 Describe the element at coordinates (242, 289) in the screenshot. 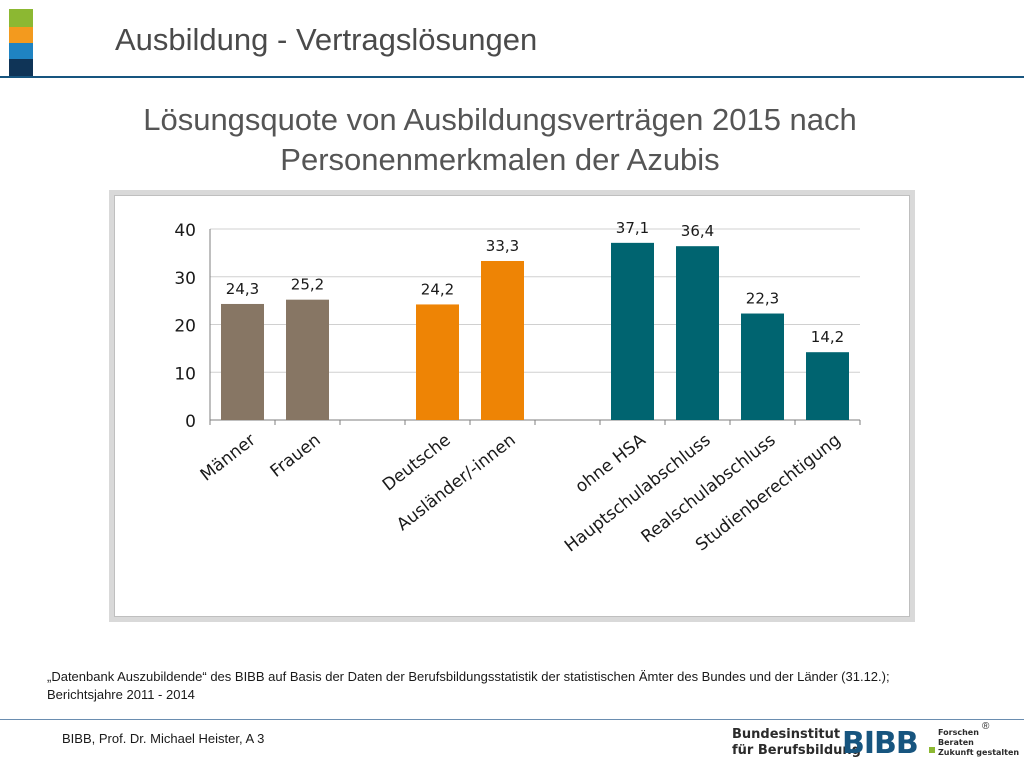

I see `data-label: 24,3` at that location.